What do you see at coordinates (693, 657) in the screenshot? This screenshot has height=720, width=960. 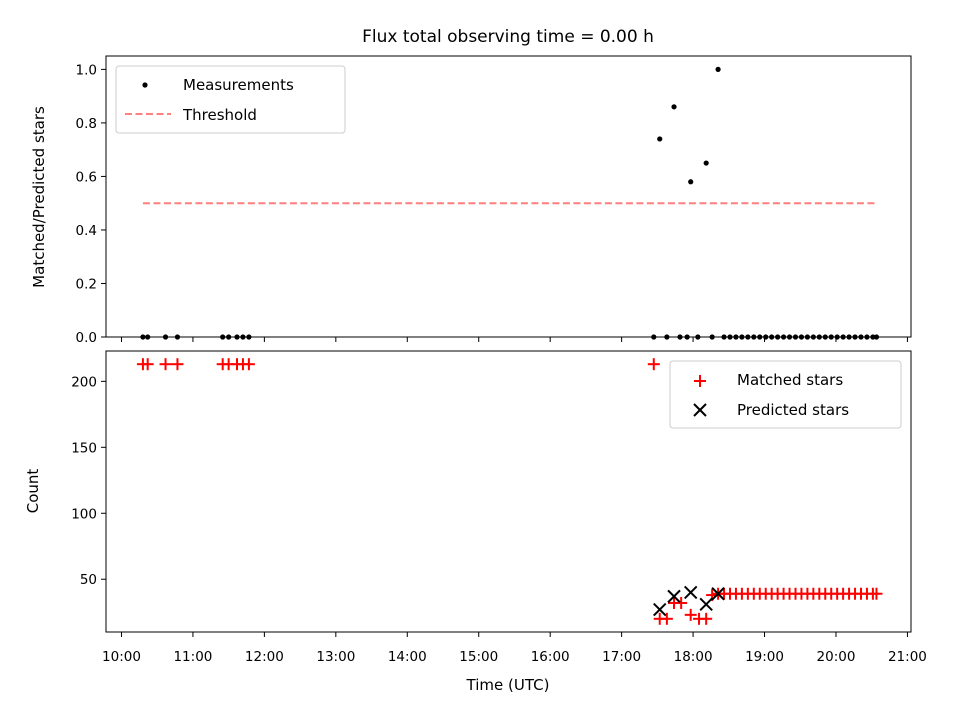 I see `x-tick-label: 18:00` at bounding box center [693, 657].